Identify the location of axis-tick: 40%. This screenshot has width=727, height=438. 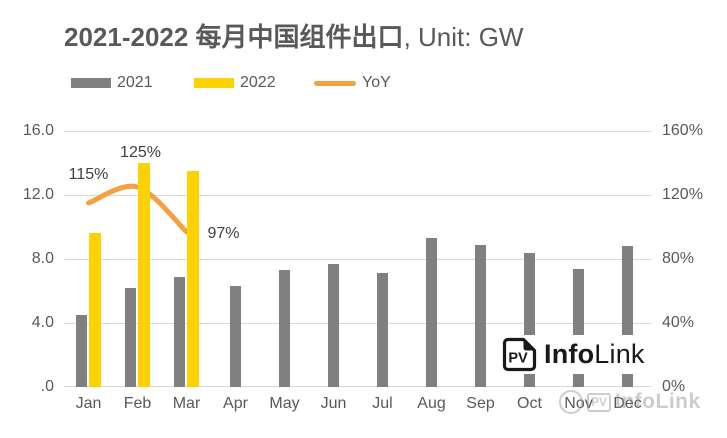
(678, 322).